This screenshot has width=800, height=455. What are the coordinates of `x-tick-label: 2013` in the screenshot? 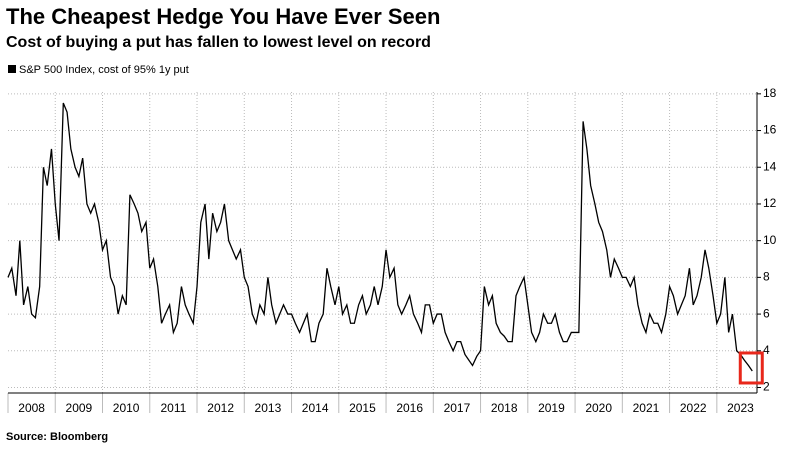 It's located at (268, 408).